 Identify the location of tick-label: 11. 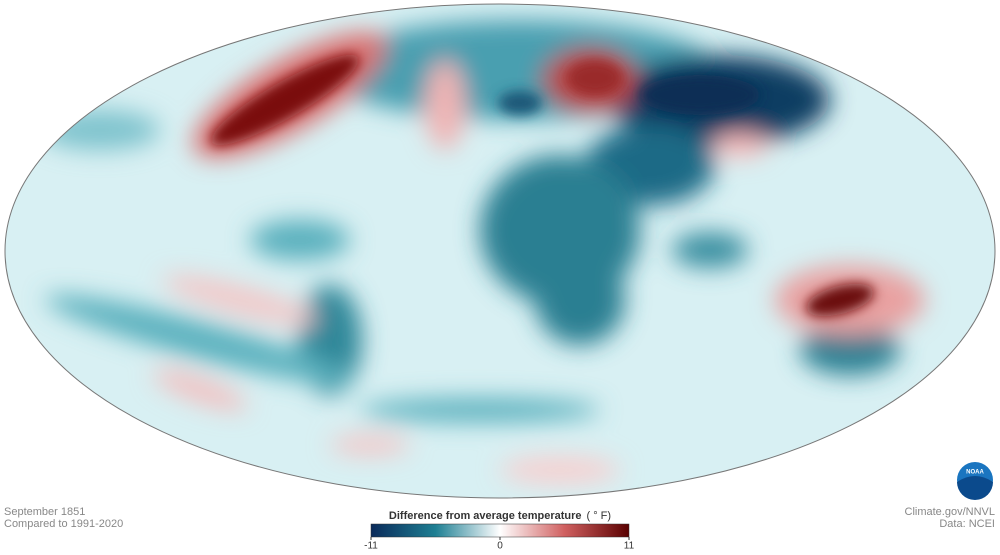
(629, 546).